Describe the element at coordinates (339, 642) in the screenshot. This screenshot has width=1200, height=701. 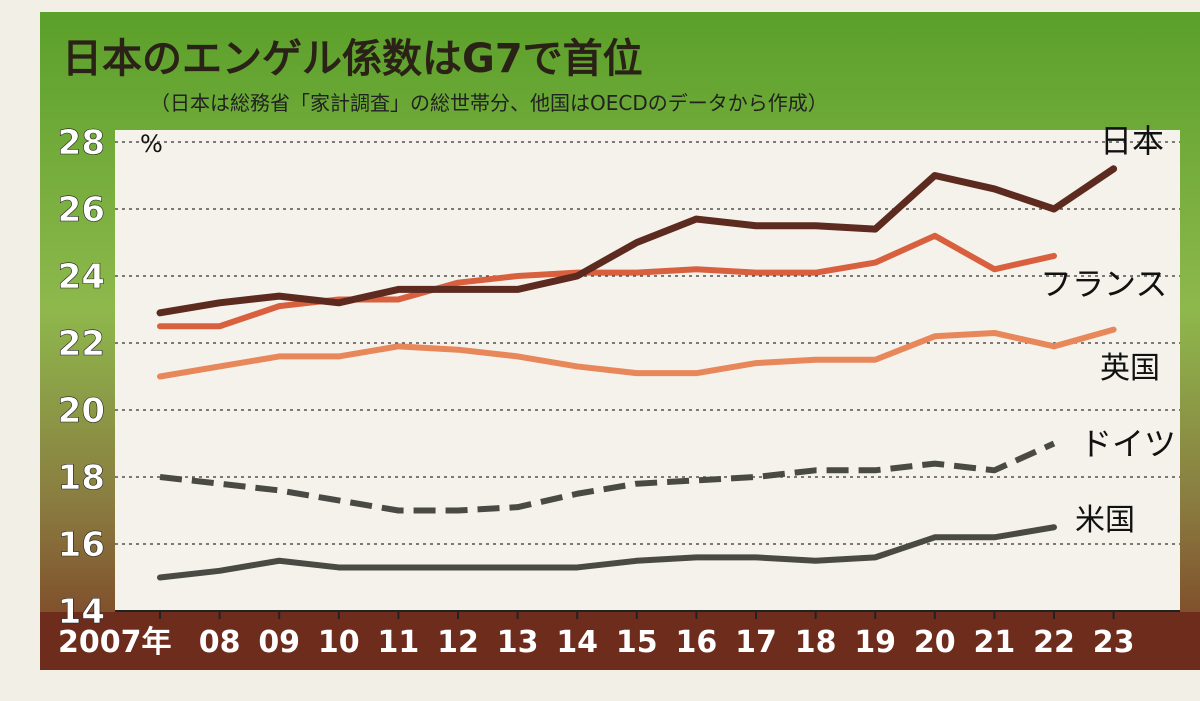
I see `x-tick-label: 10` at that location.